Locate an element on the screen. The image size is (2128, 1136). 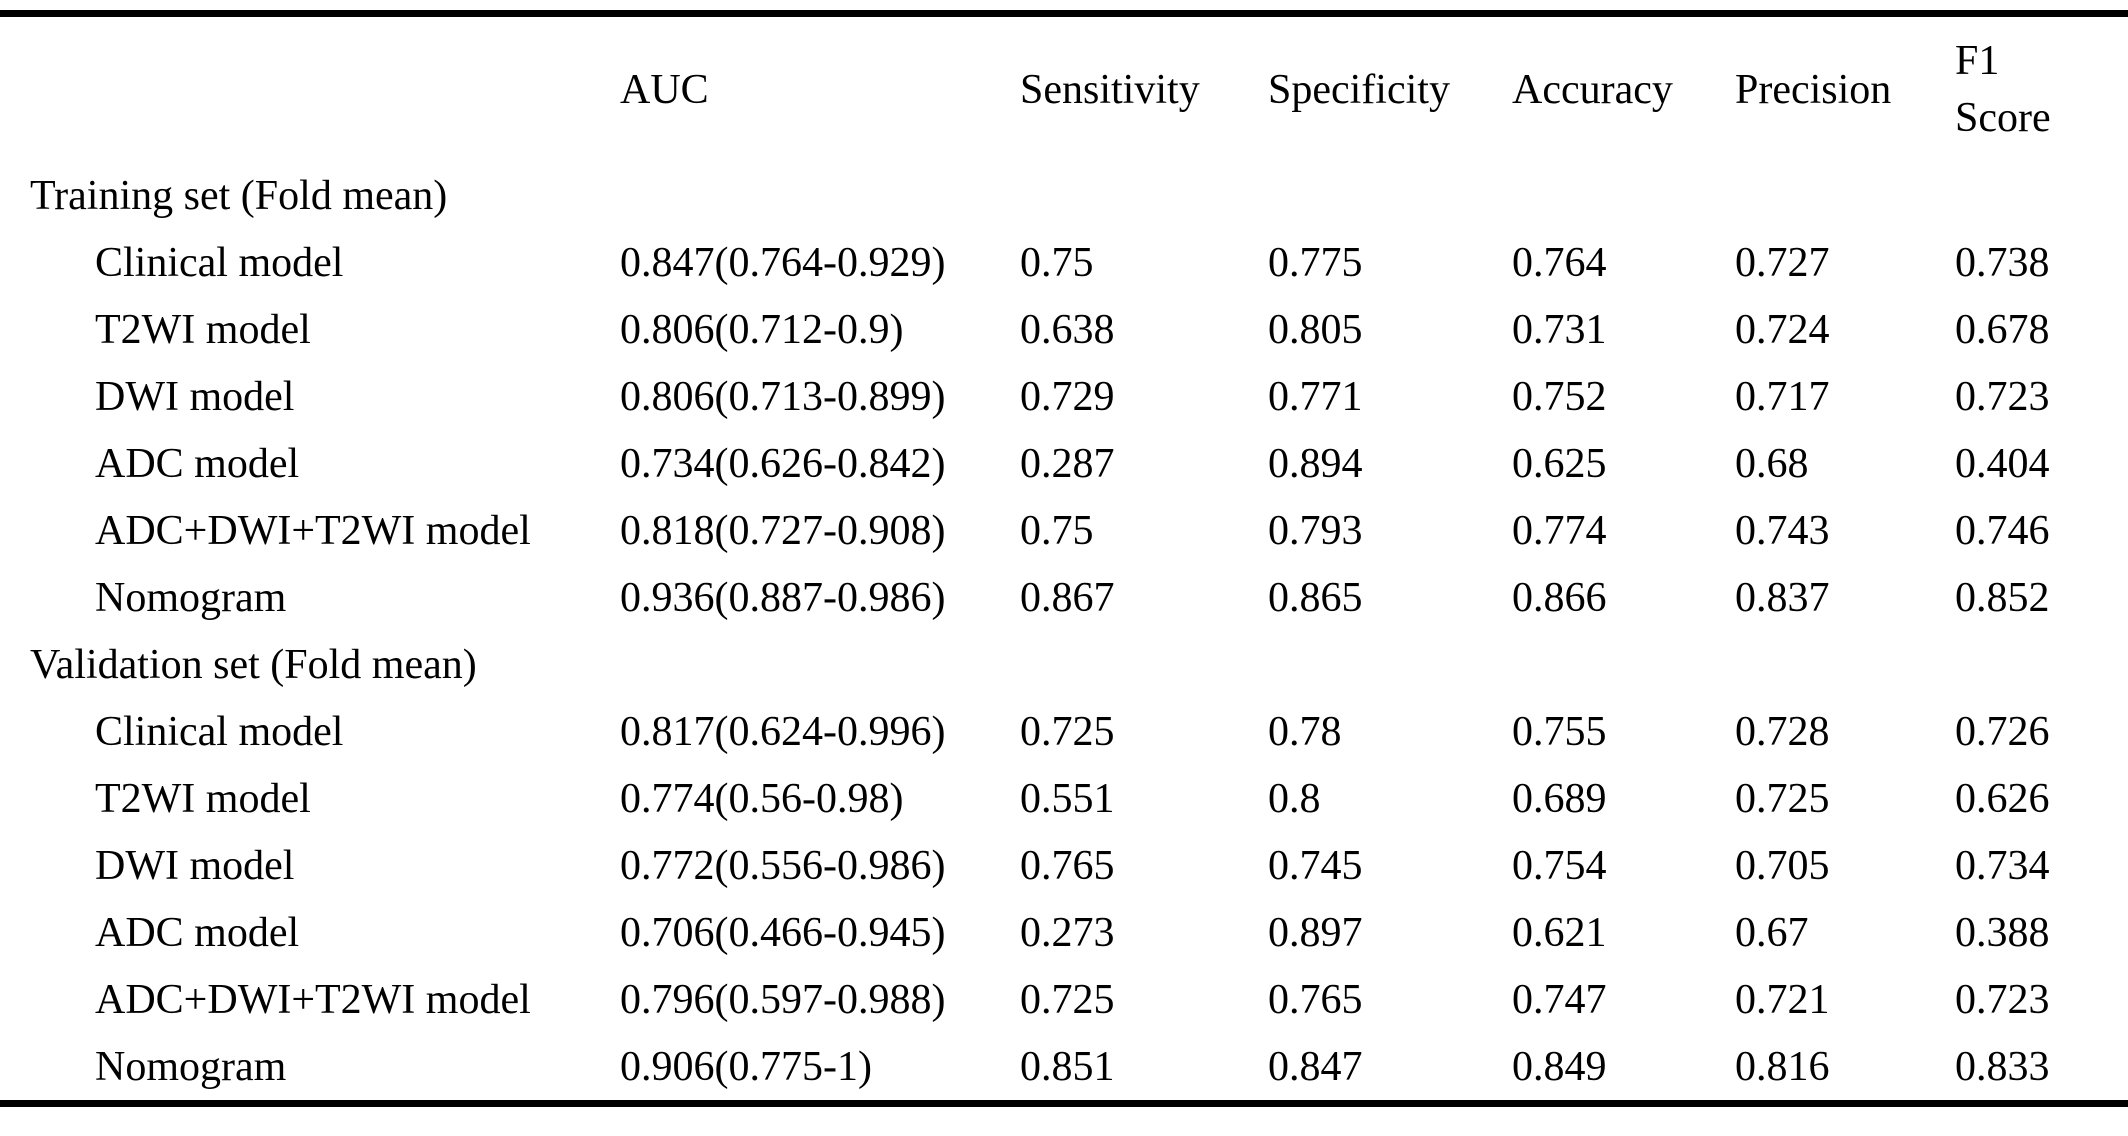
auc-cell: 0.806(0.713-0.899) is located at coordinates (783, 396).